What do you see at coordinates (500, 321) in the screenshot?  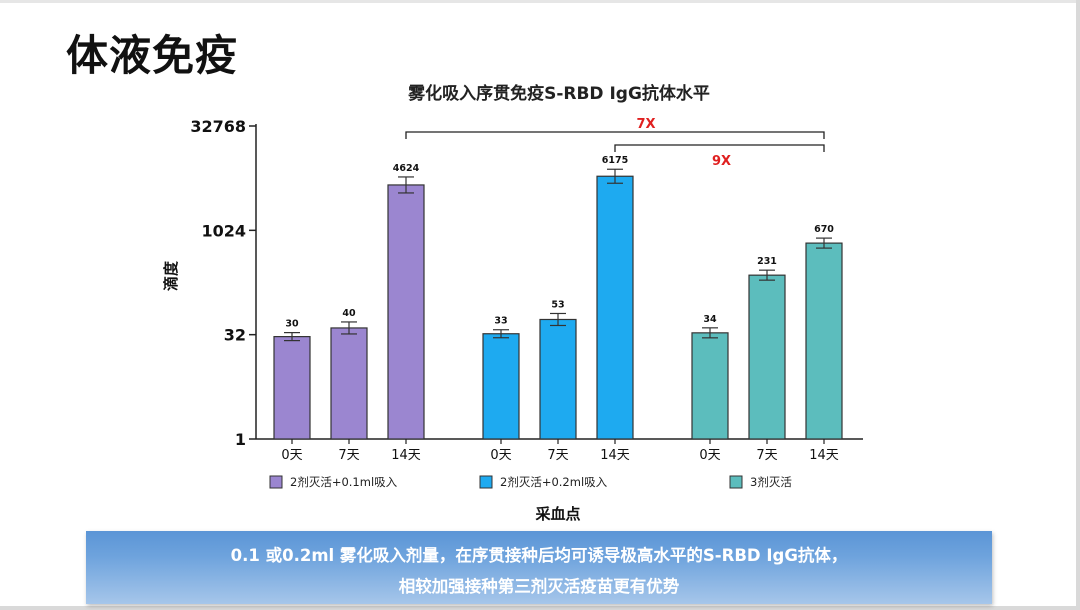 I see `data-label: 33` at bounding box center [500, 321].